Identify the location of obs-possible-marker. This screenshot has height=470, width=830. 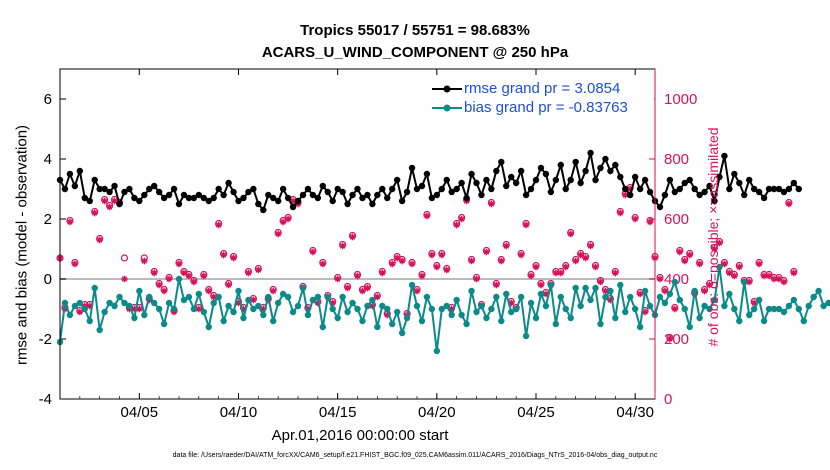
(124, 258).